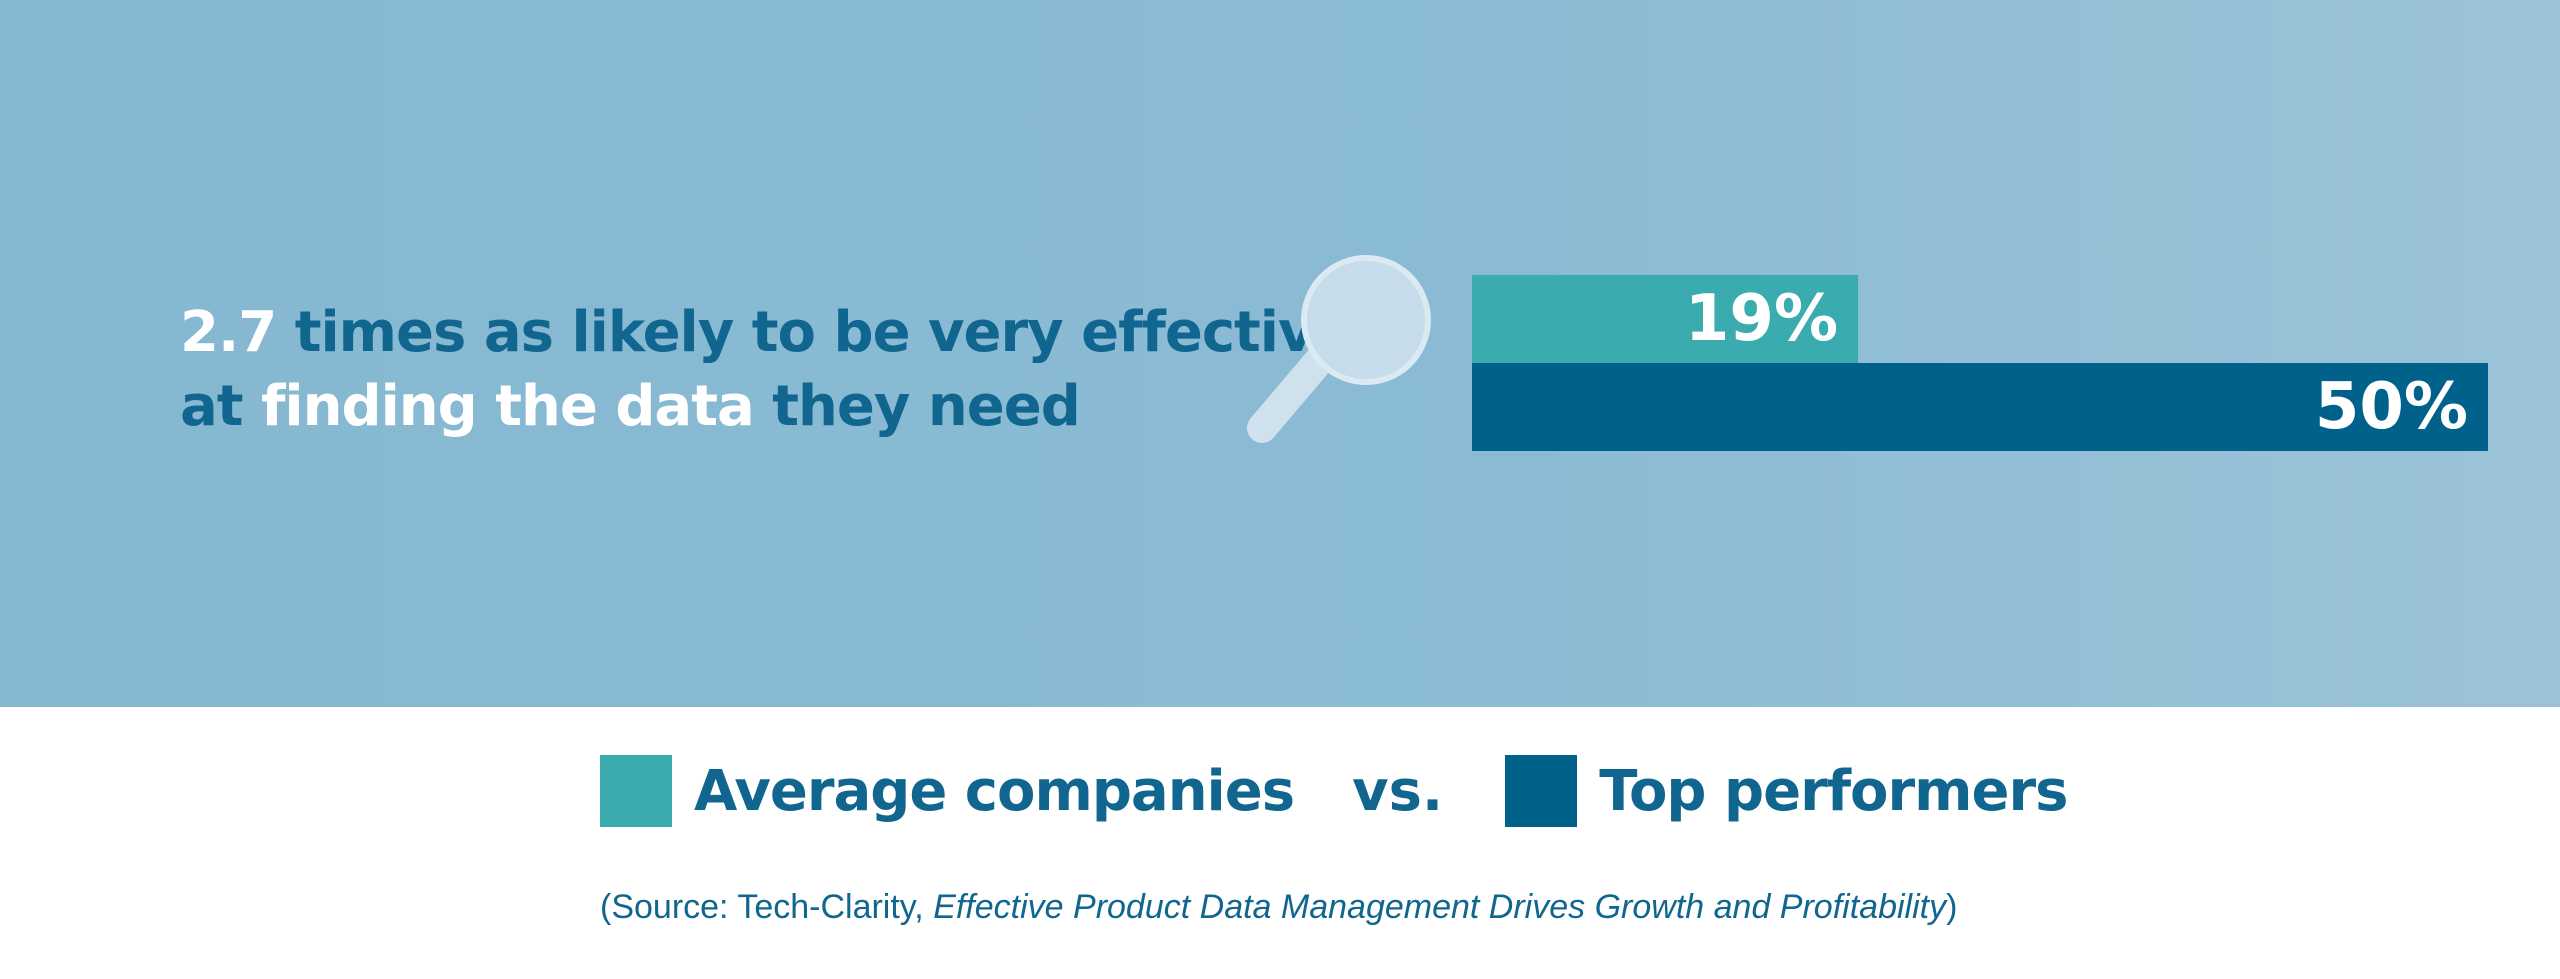 Image resolution: width=2560 pixels, height=979 pixels. Describe the element at coordinates (1980, 407) in the screenshot. I see `bar-top` at that location.